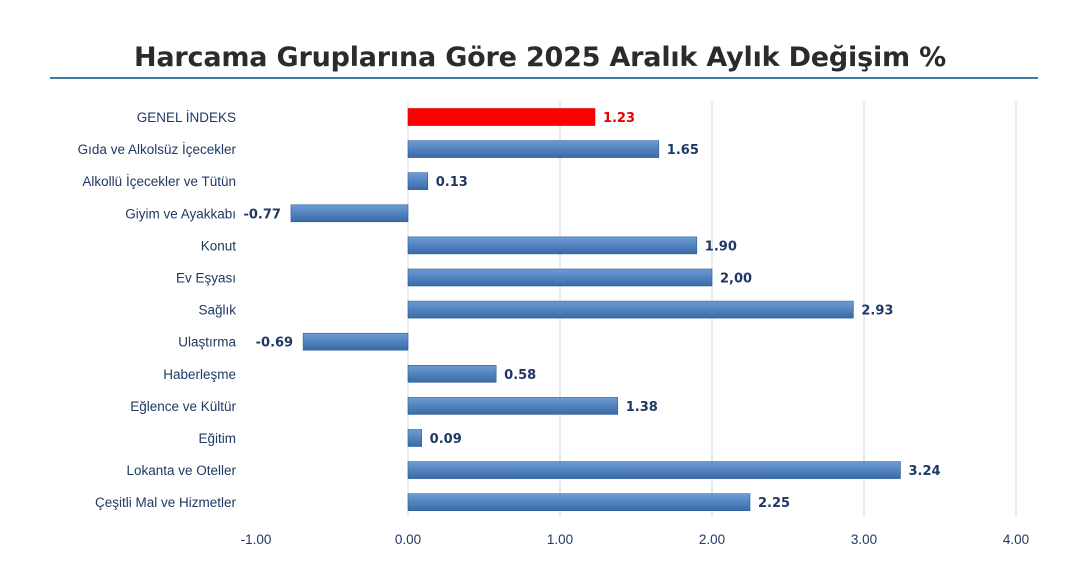 The image size is (1080, 587). Describe the element at coordinates (635, 539) in the screenshot. I see `x-axis-tick-labels: -1.00 0.00 1.00 2.00 3.00 4.00` at that location.